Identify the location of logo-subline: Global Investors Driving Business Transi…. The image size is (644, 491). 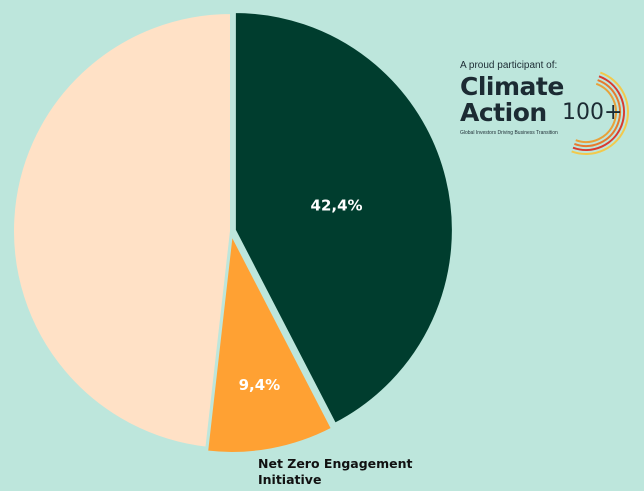
(509, 133).